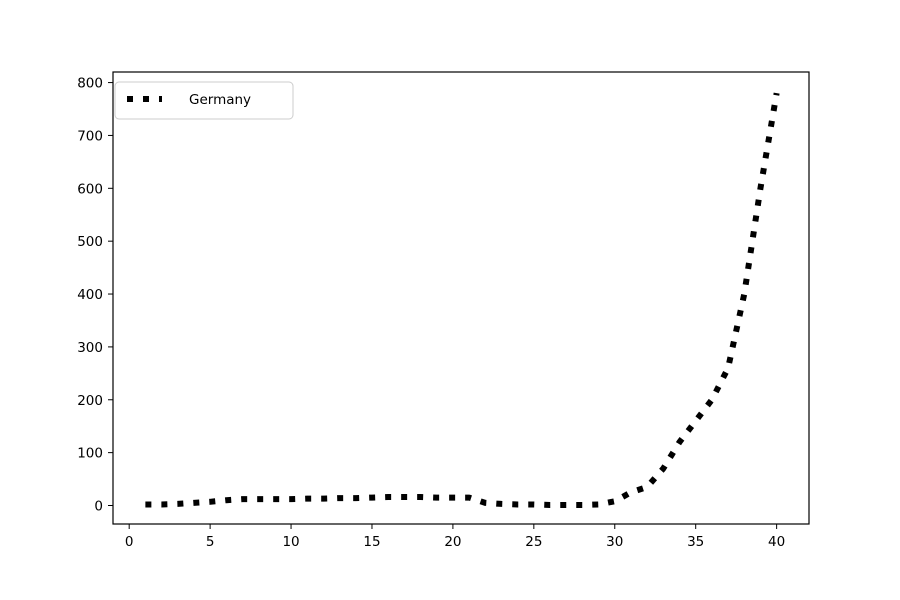 The image size is (900, 600). Describe the element at coordinates (695, 542) in the screenshot. I see `x-tick-label: 35` at that location.